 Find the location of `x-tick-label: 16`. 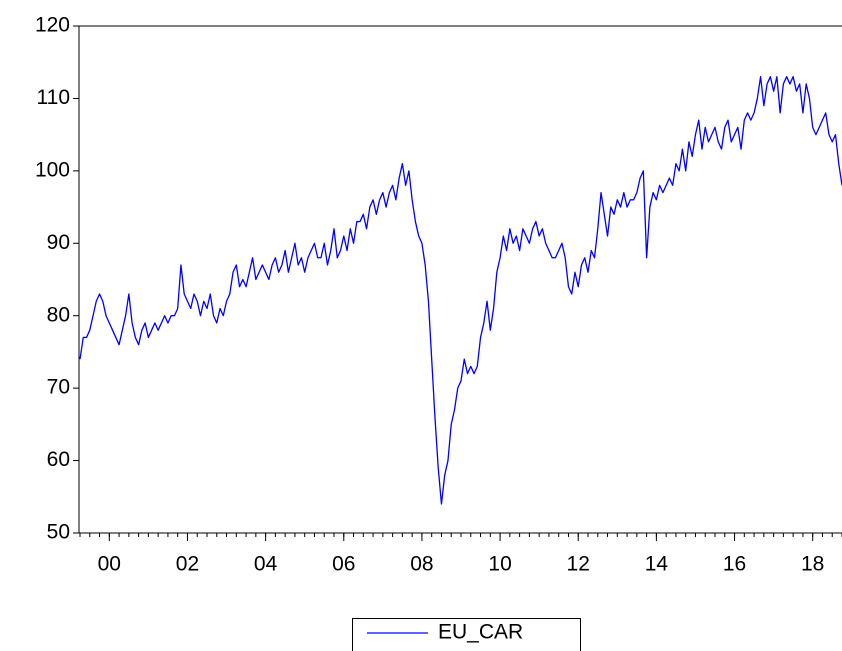

x-tick-label: 16 is located at coordinates (734, 564).